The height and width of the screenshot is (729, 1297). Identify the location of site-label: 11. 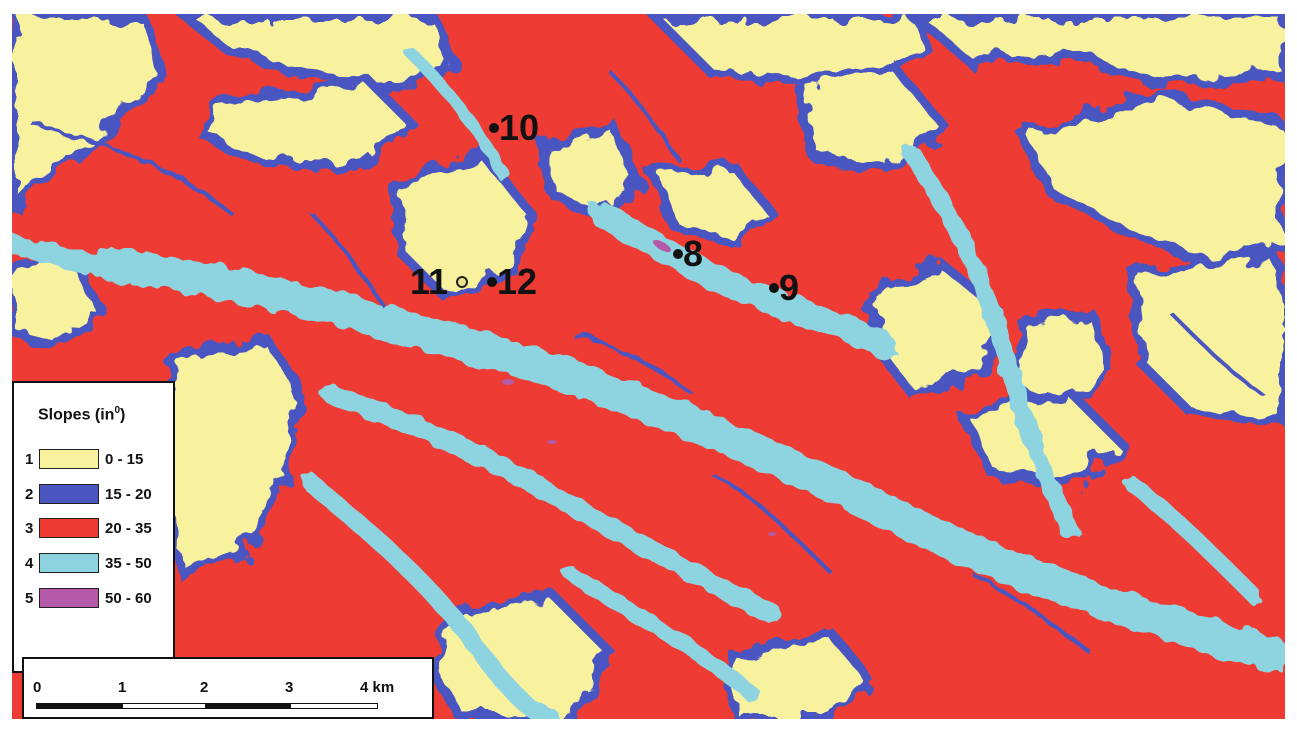
(429, 281).